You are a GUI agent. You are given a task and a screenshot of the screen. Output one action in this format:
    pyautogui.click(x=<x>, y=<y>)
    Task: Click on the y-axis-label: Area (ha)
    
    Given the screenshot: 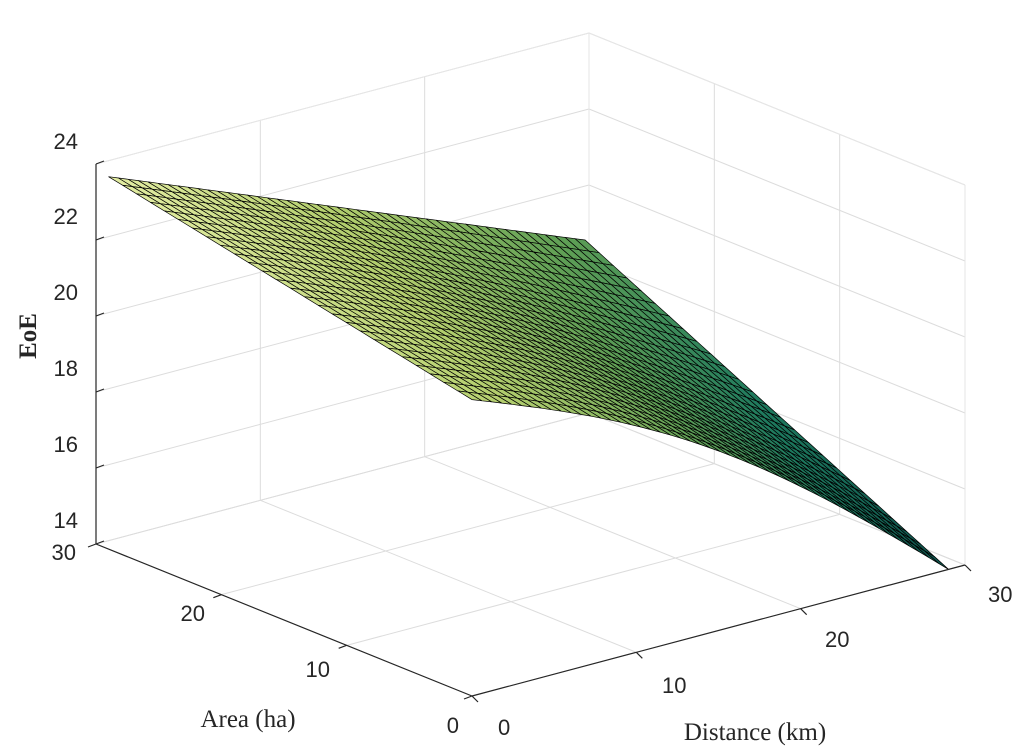 What is the action you would take?
    pyautogui.click(x=247, y=719)
    